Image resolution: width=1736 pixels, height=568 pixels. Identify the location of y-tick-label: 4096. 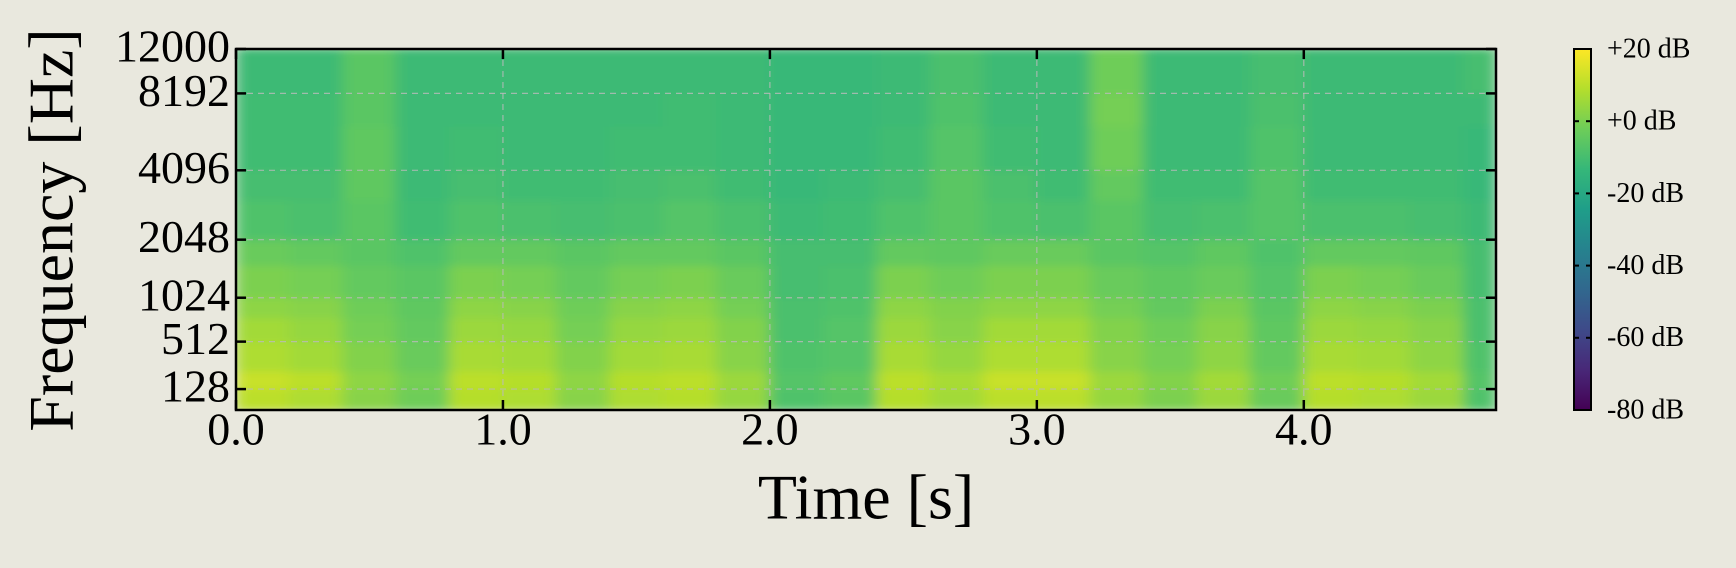
(184, 167).